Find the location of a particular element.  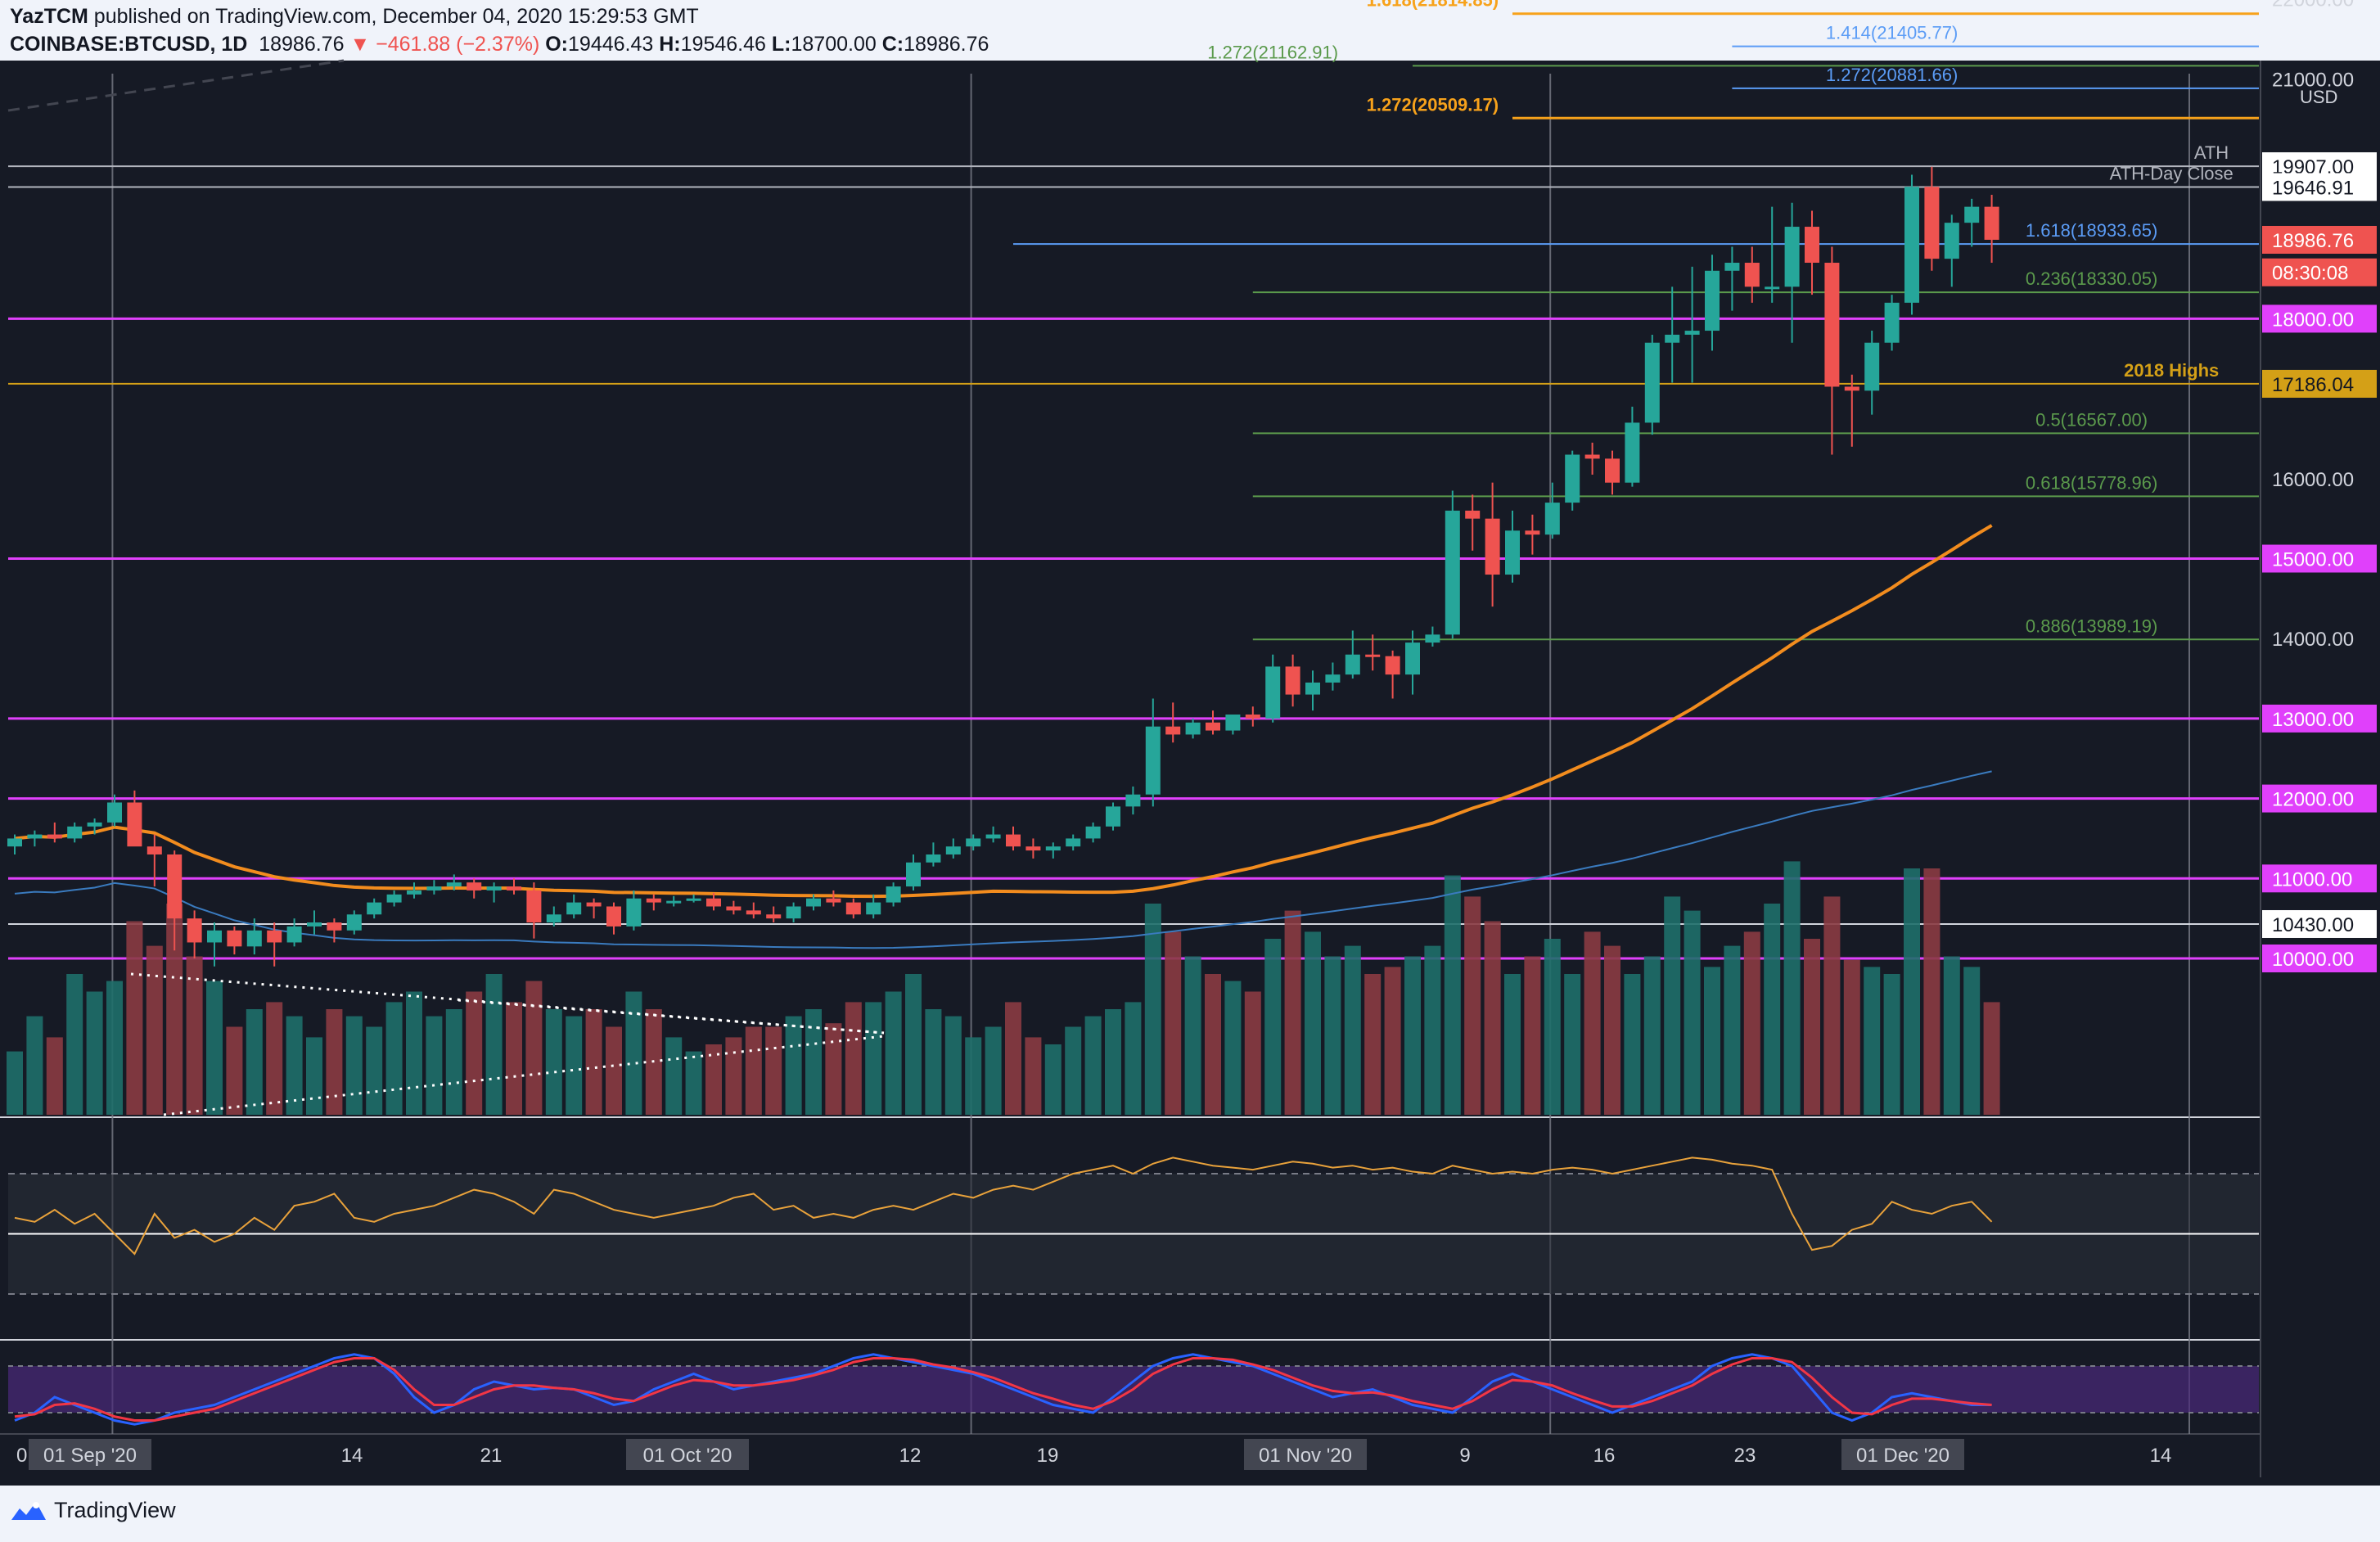

price-tag: 08:30:08 is located at coordinates (2310, 274).